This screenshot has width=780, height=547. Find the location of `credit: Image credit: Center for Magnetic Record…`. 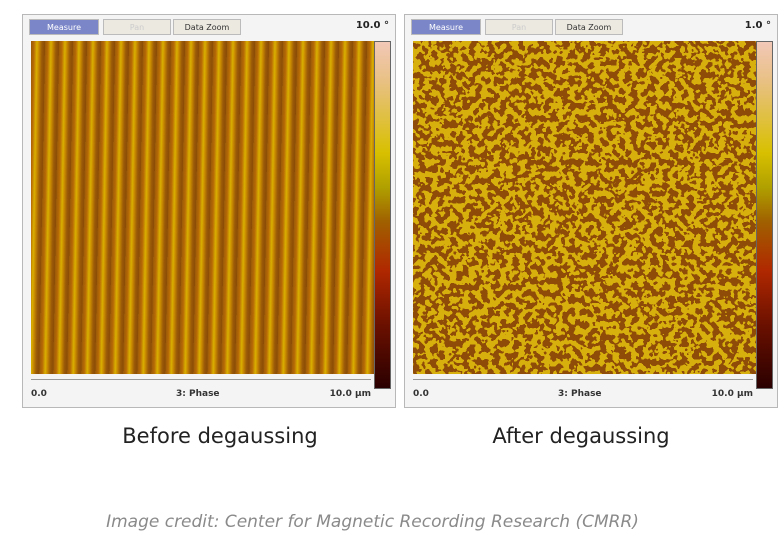

credit: Image credit: Center for Magnetic Record… is located at coordinates (372, 522).